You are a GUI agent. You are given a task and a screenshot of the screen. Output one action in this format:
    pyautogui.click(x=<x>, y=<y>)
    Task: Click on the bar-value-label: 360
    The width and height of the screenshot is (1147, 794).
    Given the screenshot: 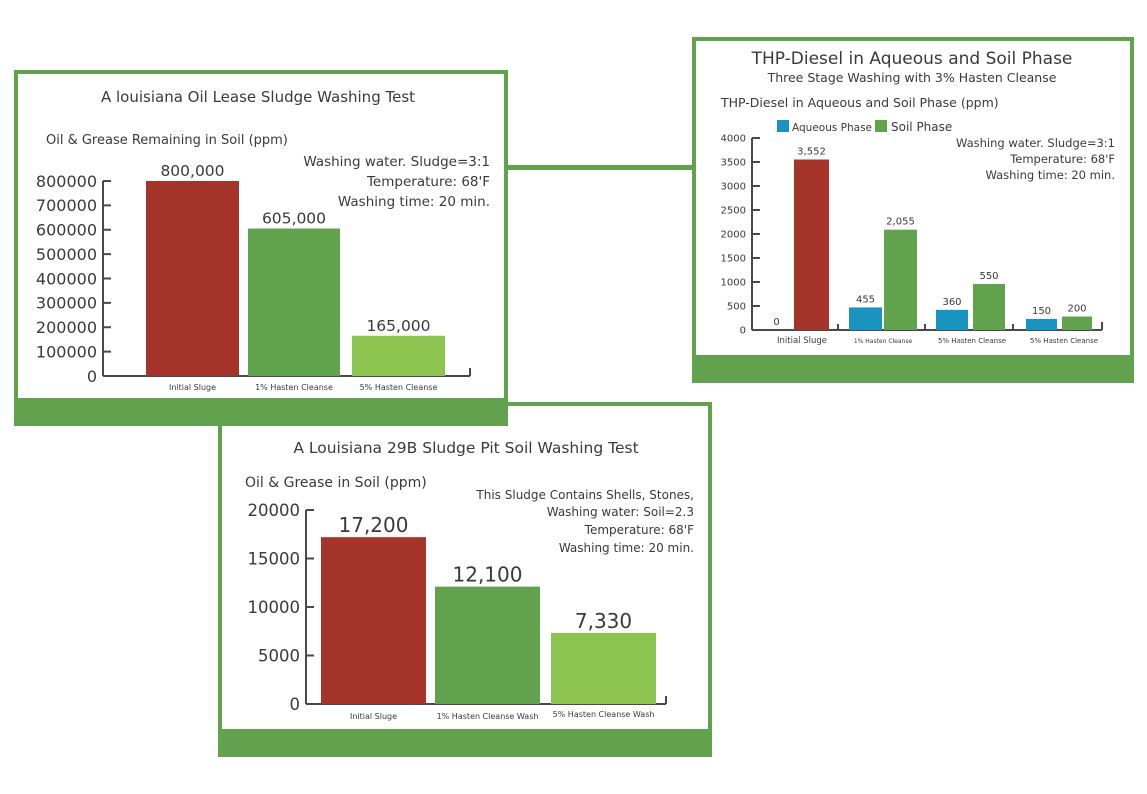 What is the action you would take?
    pyautogui.click(x=951, y=302)
    